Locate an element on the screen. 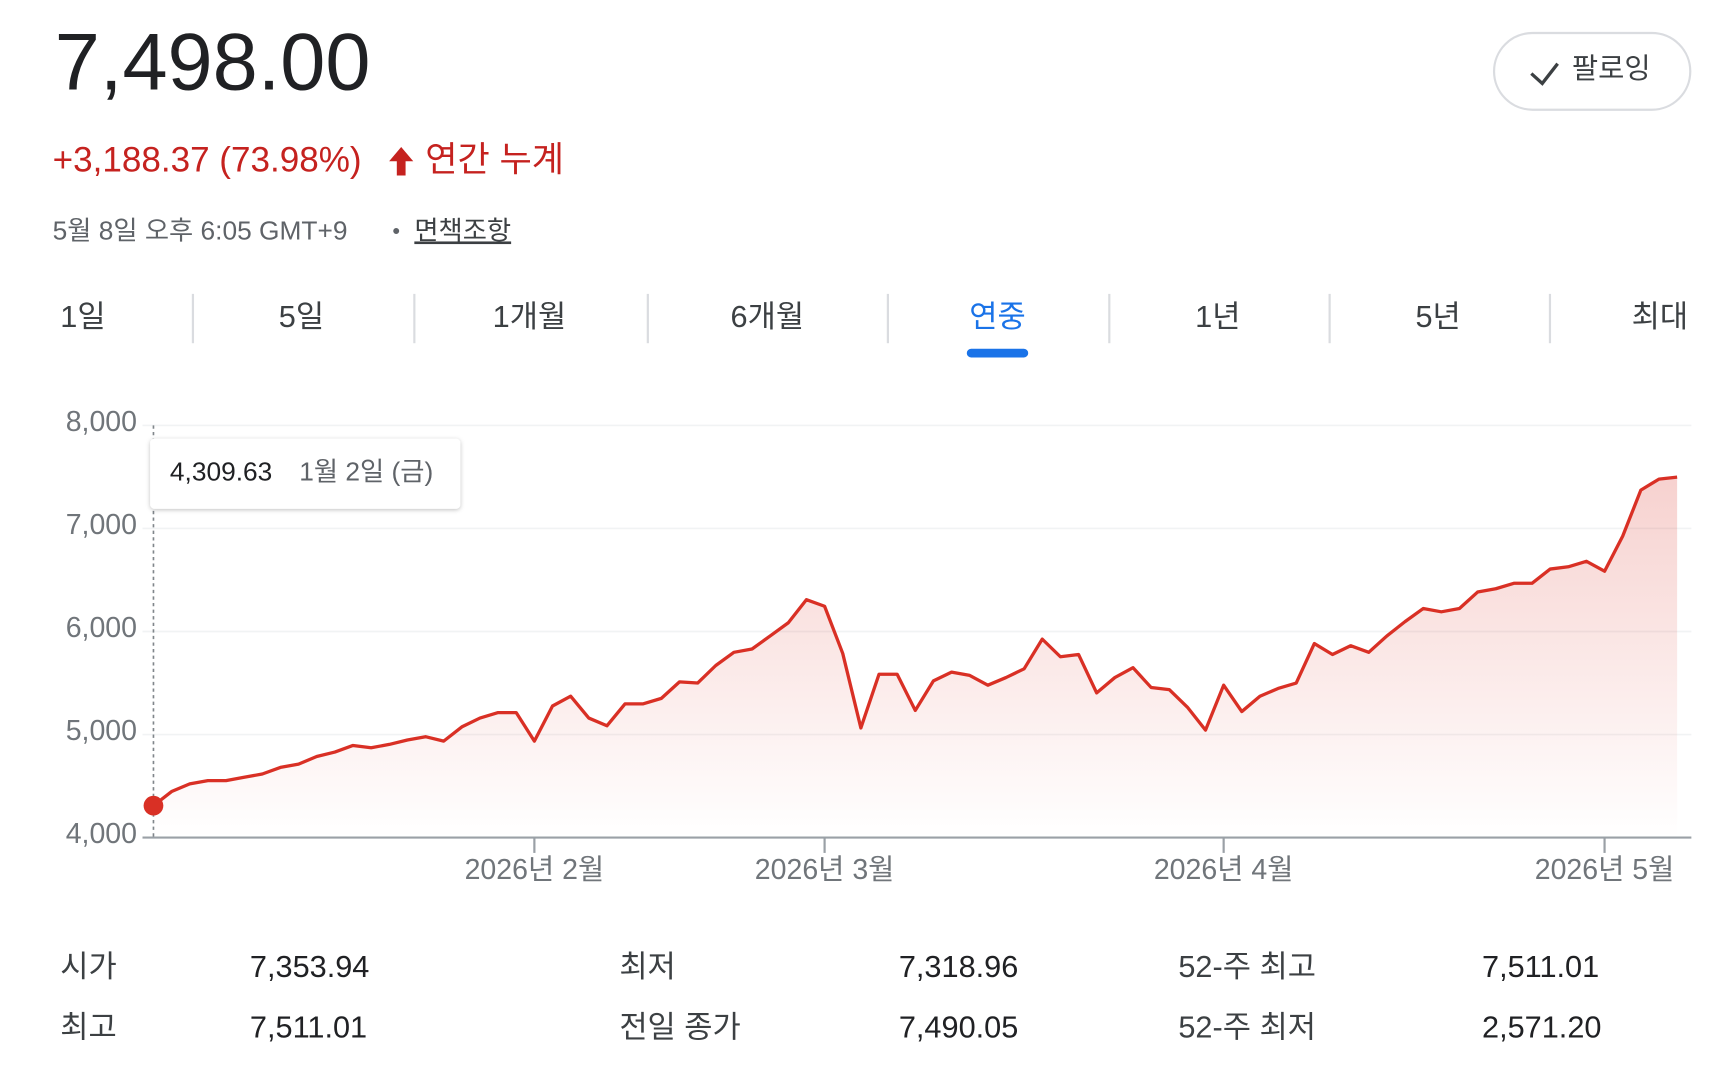 The width and height of the screenshot is (1710, 1092). tab: 1개월 is located at coordinates (530, 316).